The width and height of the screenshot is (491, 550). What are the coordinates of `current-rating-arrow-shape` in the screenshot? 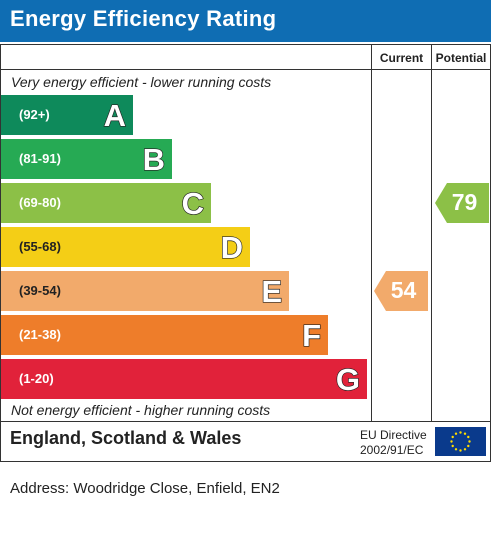 It's located at (401, 291).